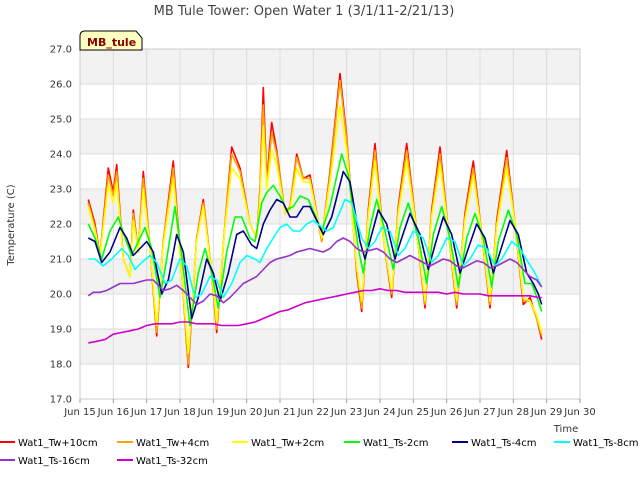 The image size is (640, 480). Describe the element at coordinates (315, 316) in the screenshot. I see `series-line-wat1-ts-32cm` at that location.